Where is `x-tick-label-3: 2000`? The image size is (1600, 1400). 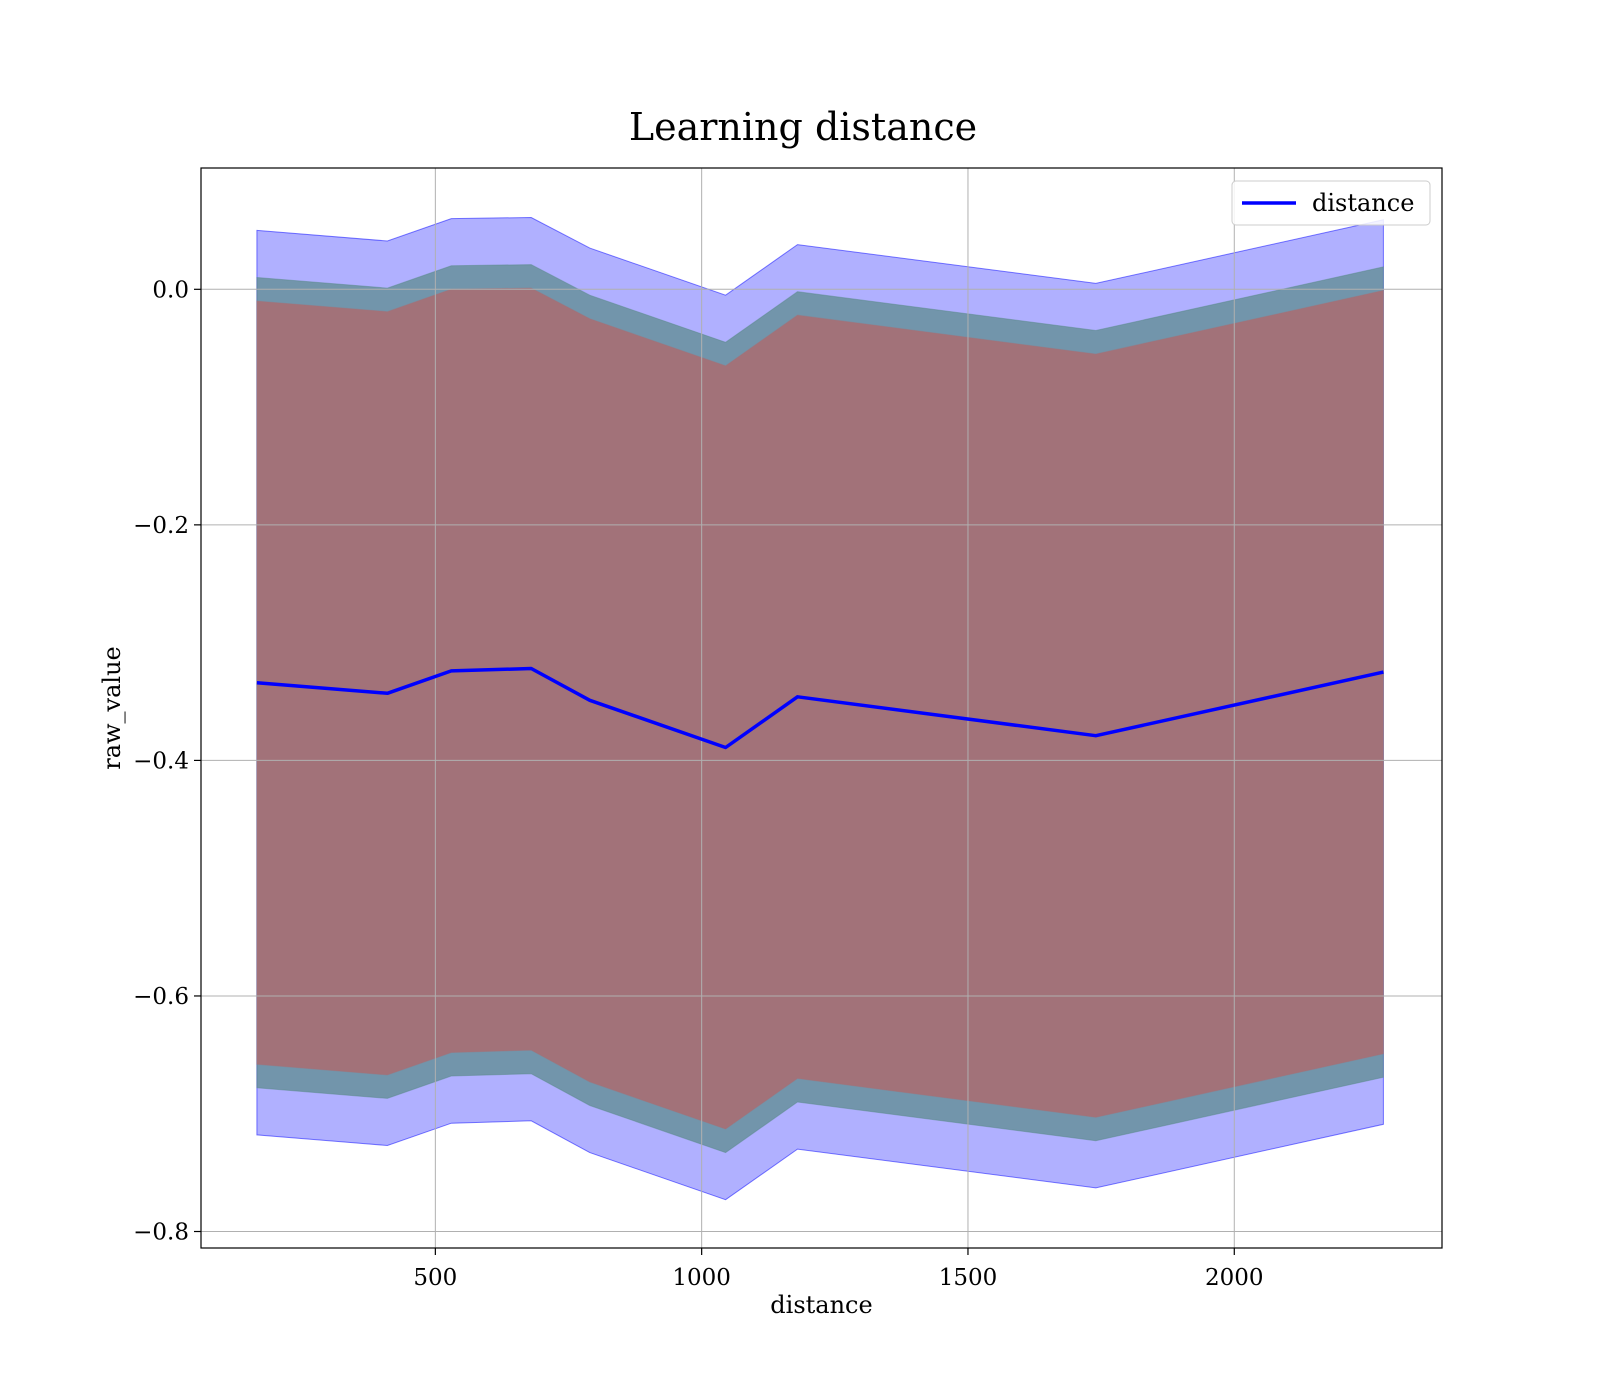 x-tick-label-3: 2000 is located at coordinates (1234, 1278).